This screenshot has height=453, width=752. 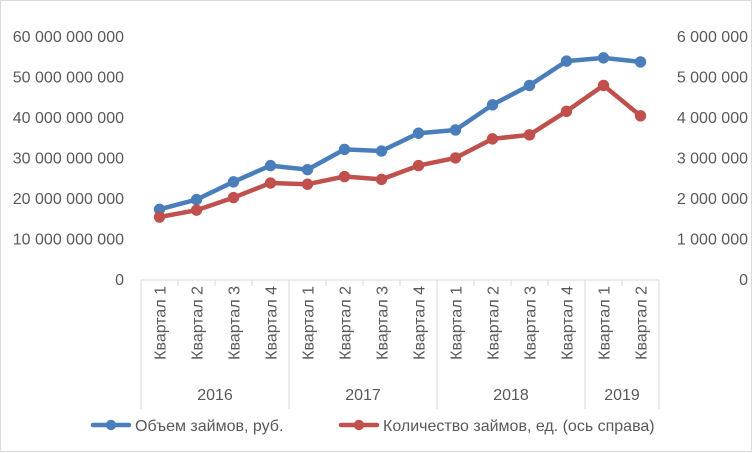 What do you see at coordinates (363, 395) in the screenshot?
I see `x-group-label: 2017` at bounding box center [363, 395].